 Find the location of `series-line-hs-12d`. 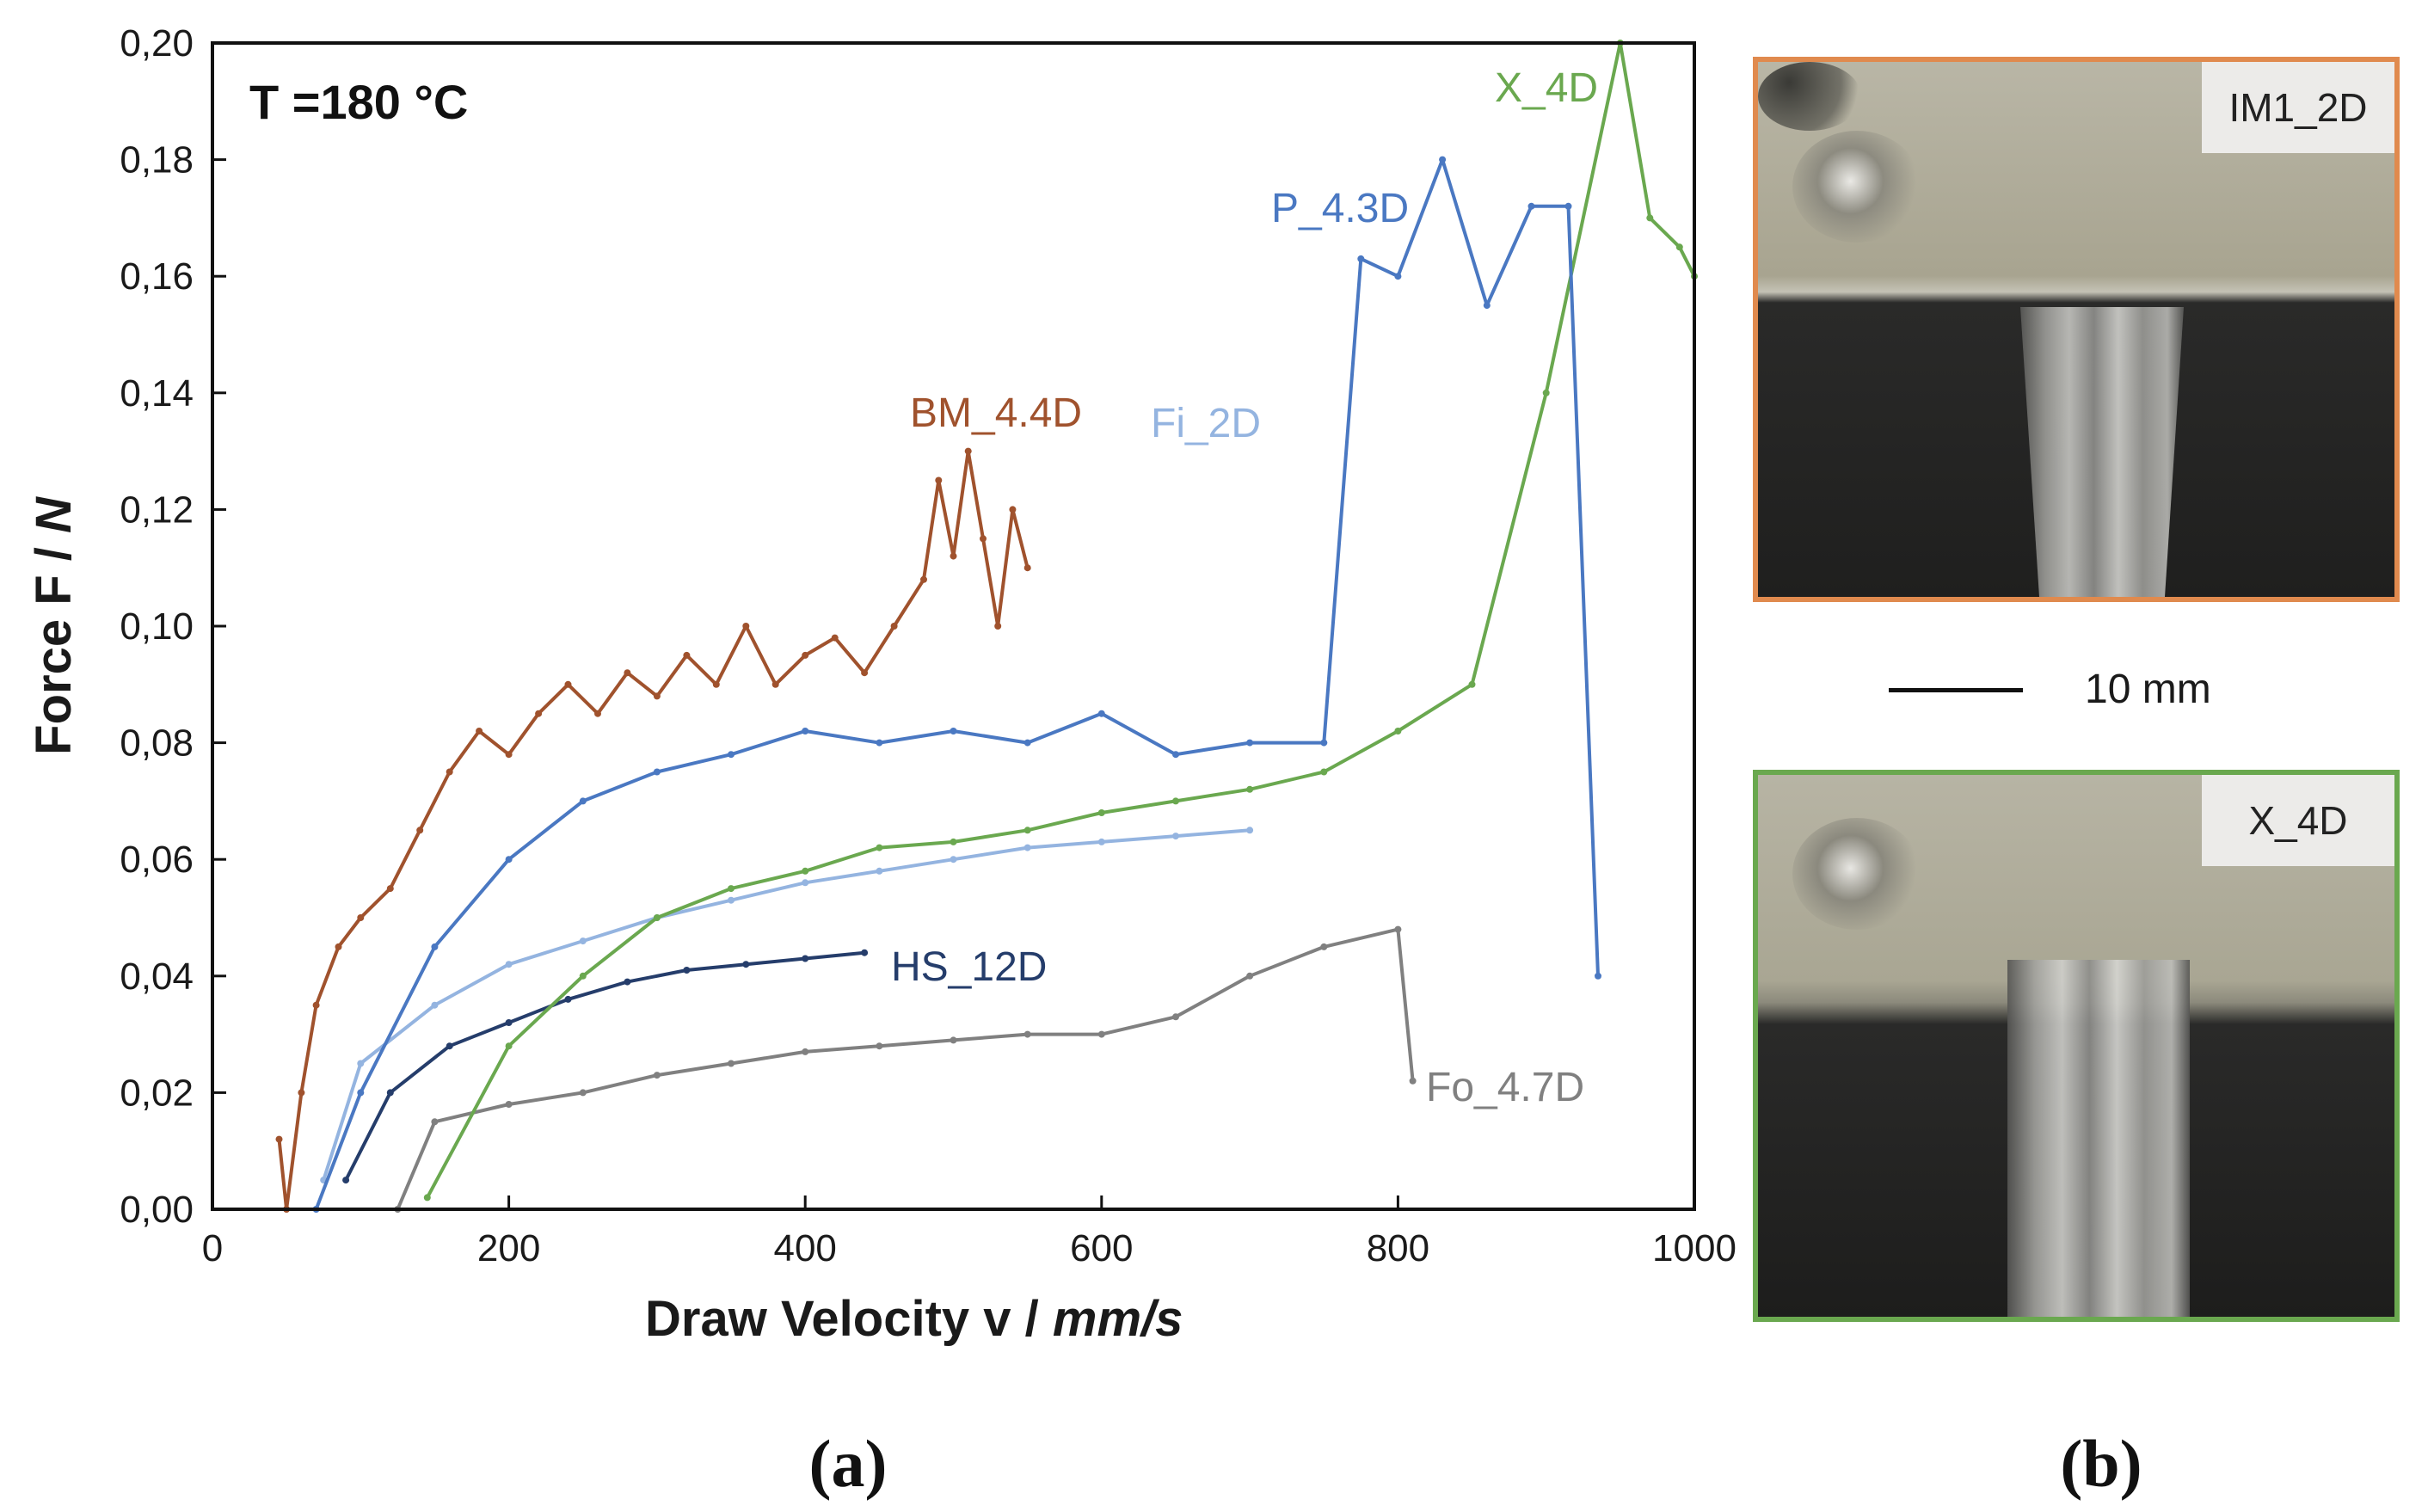

series-line-hs-12d is located at coordinates (604, 1066).